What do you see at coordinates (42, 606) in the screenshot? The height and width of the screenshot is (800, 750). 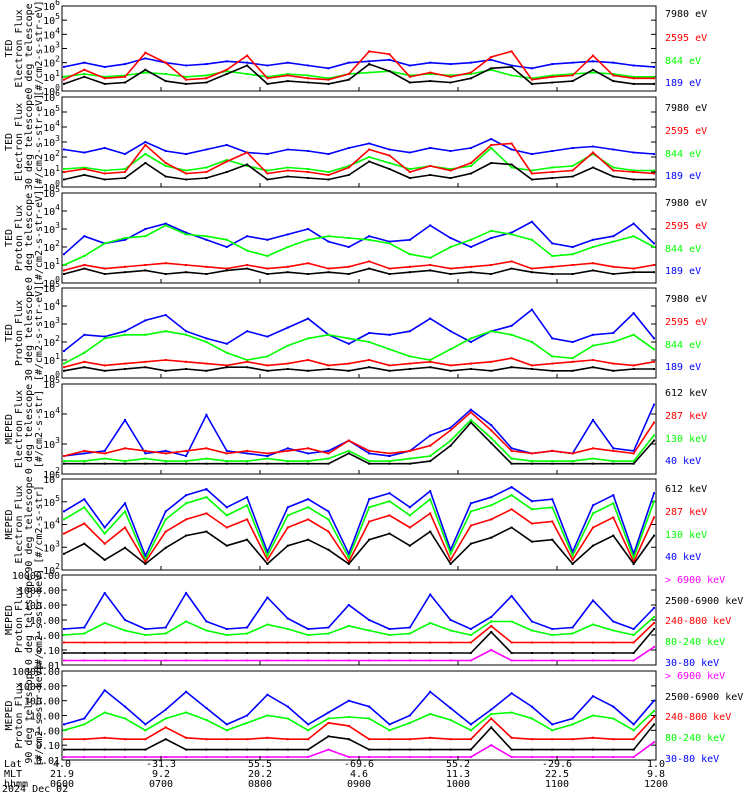 I see `y-tick-label: 100.00` at bounding box center [42, 606].